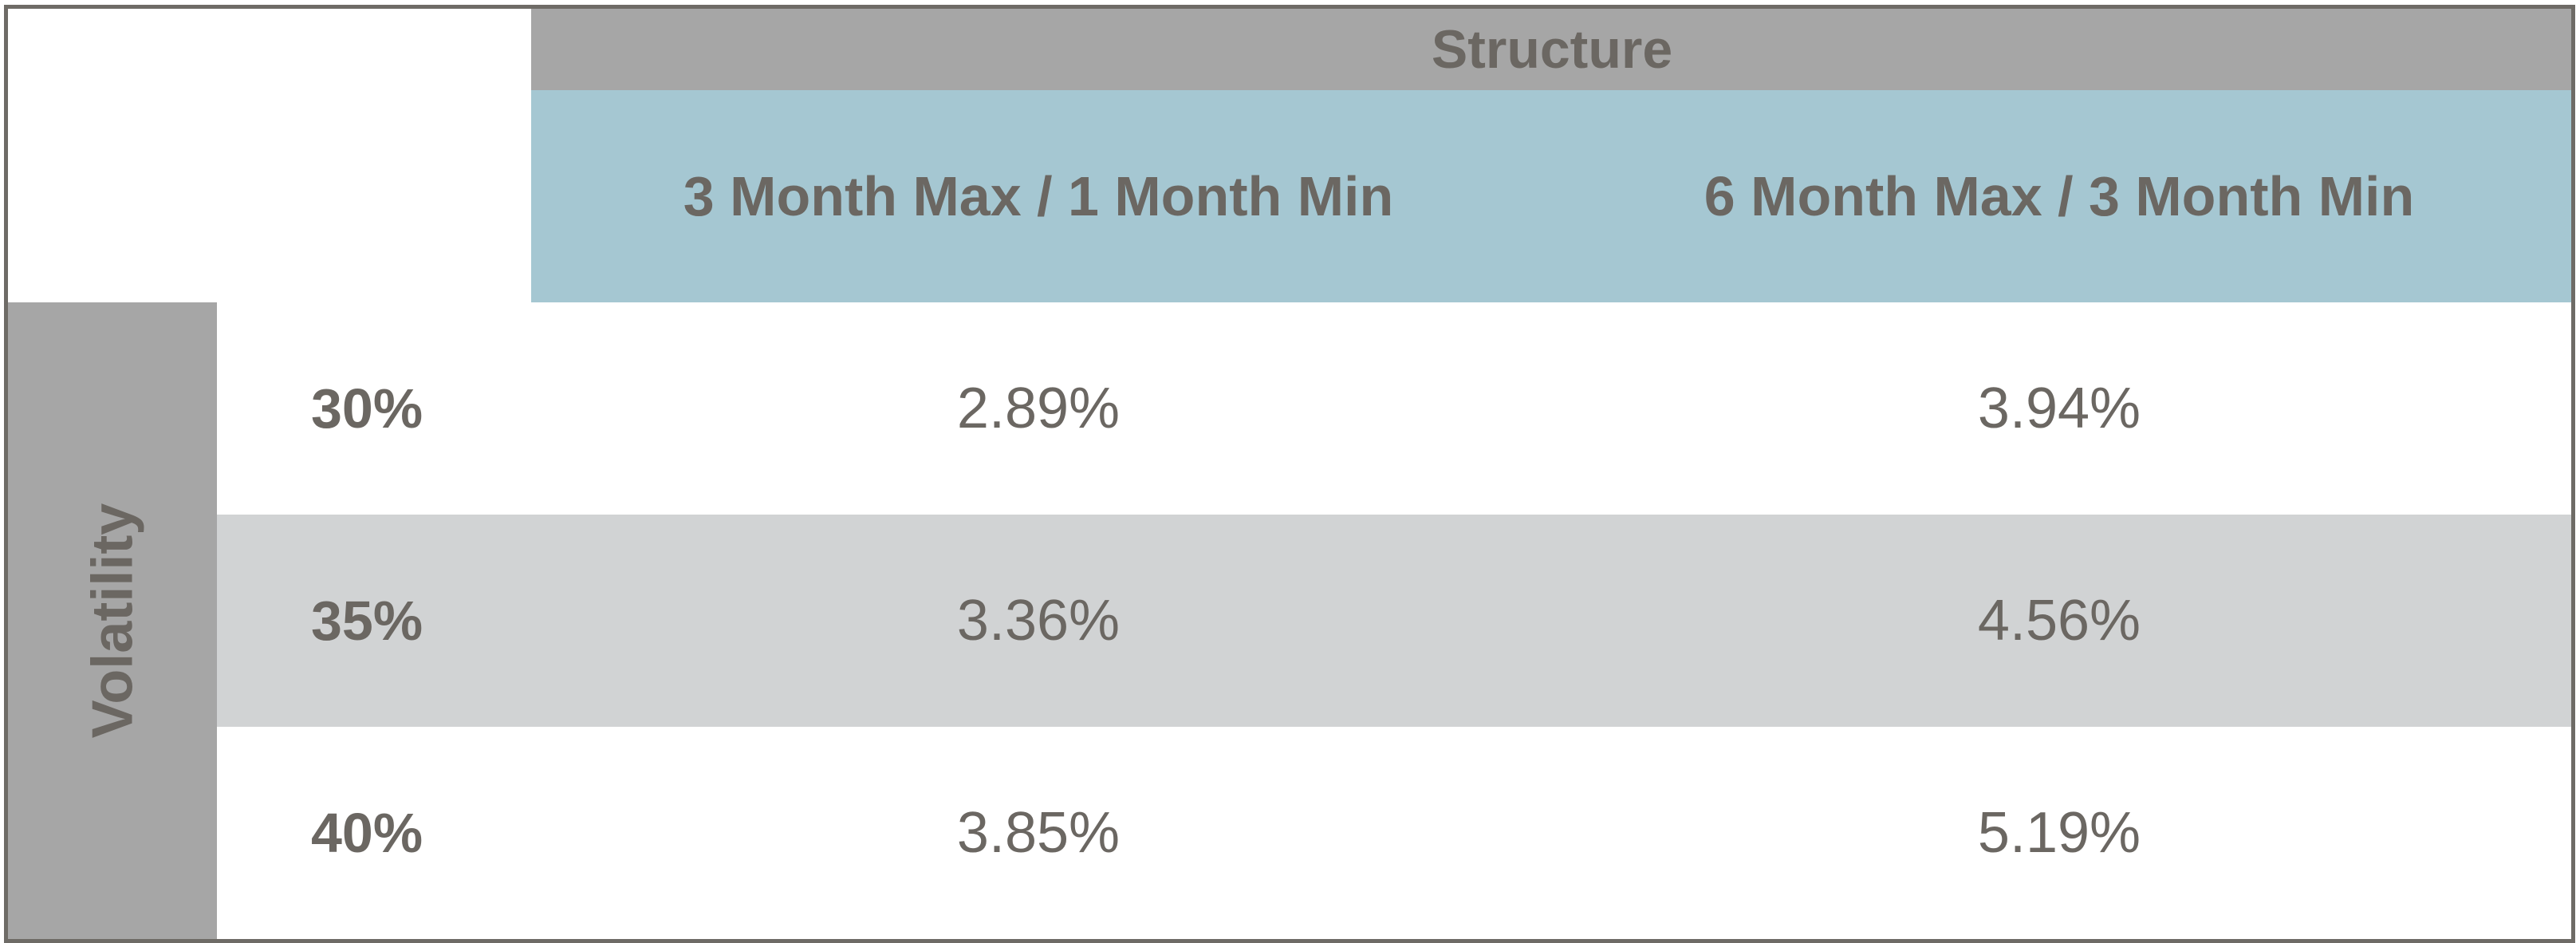 Image resolution: width=2576 pixels, height=943 pixels. I want to click on row-label-40: 40%, so click(367, 833).